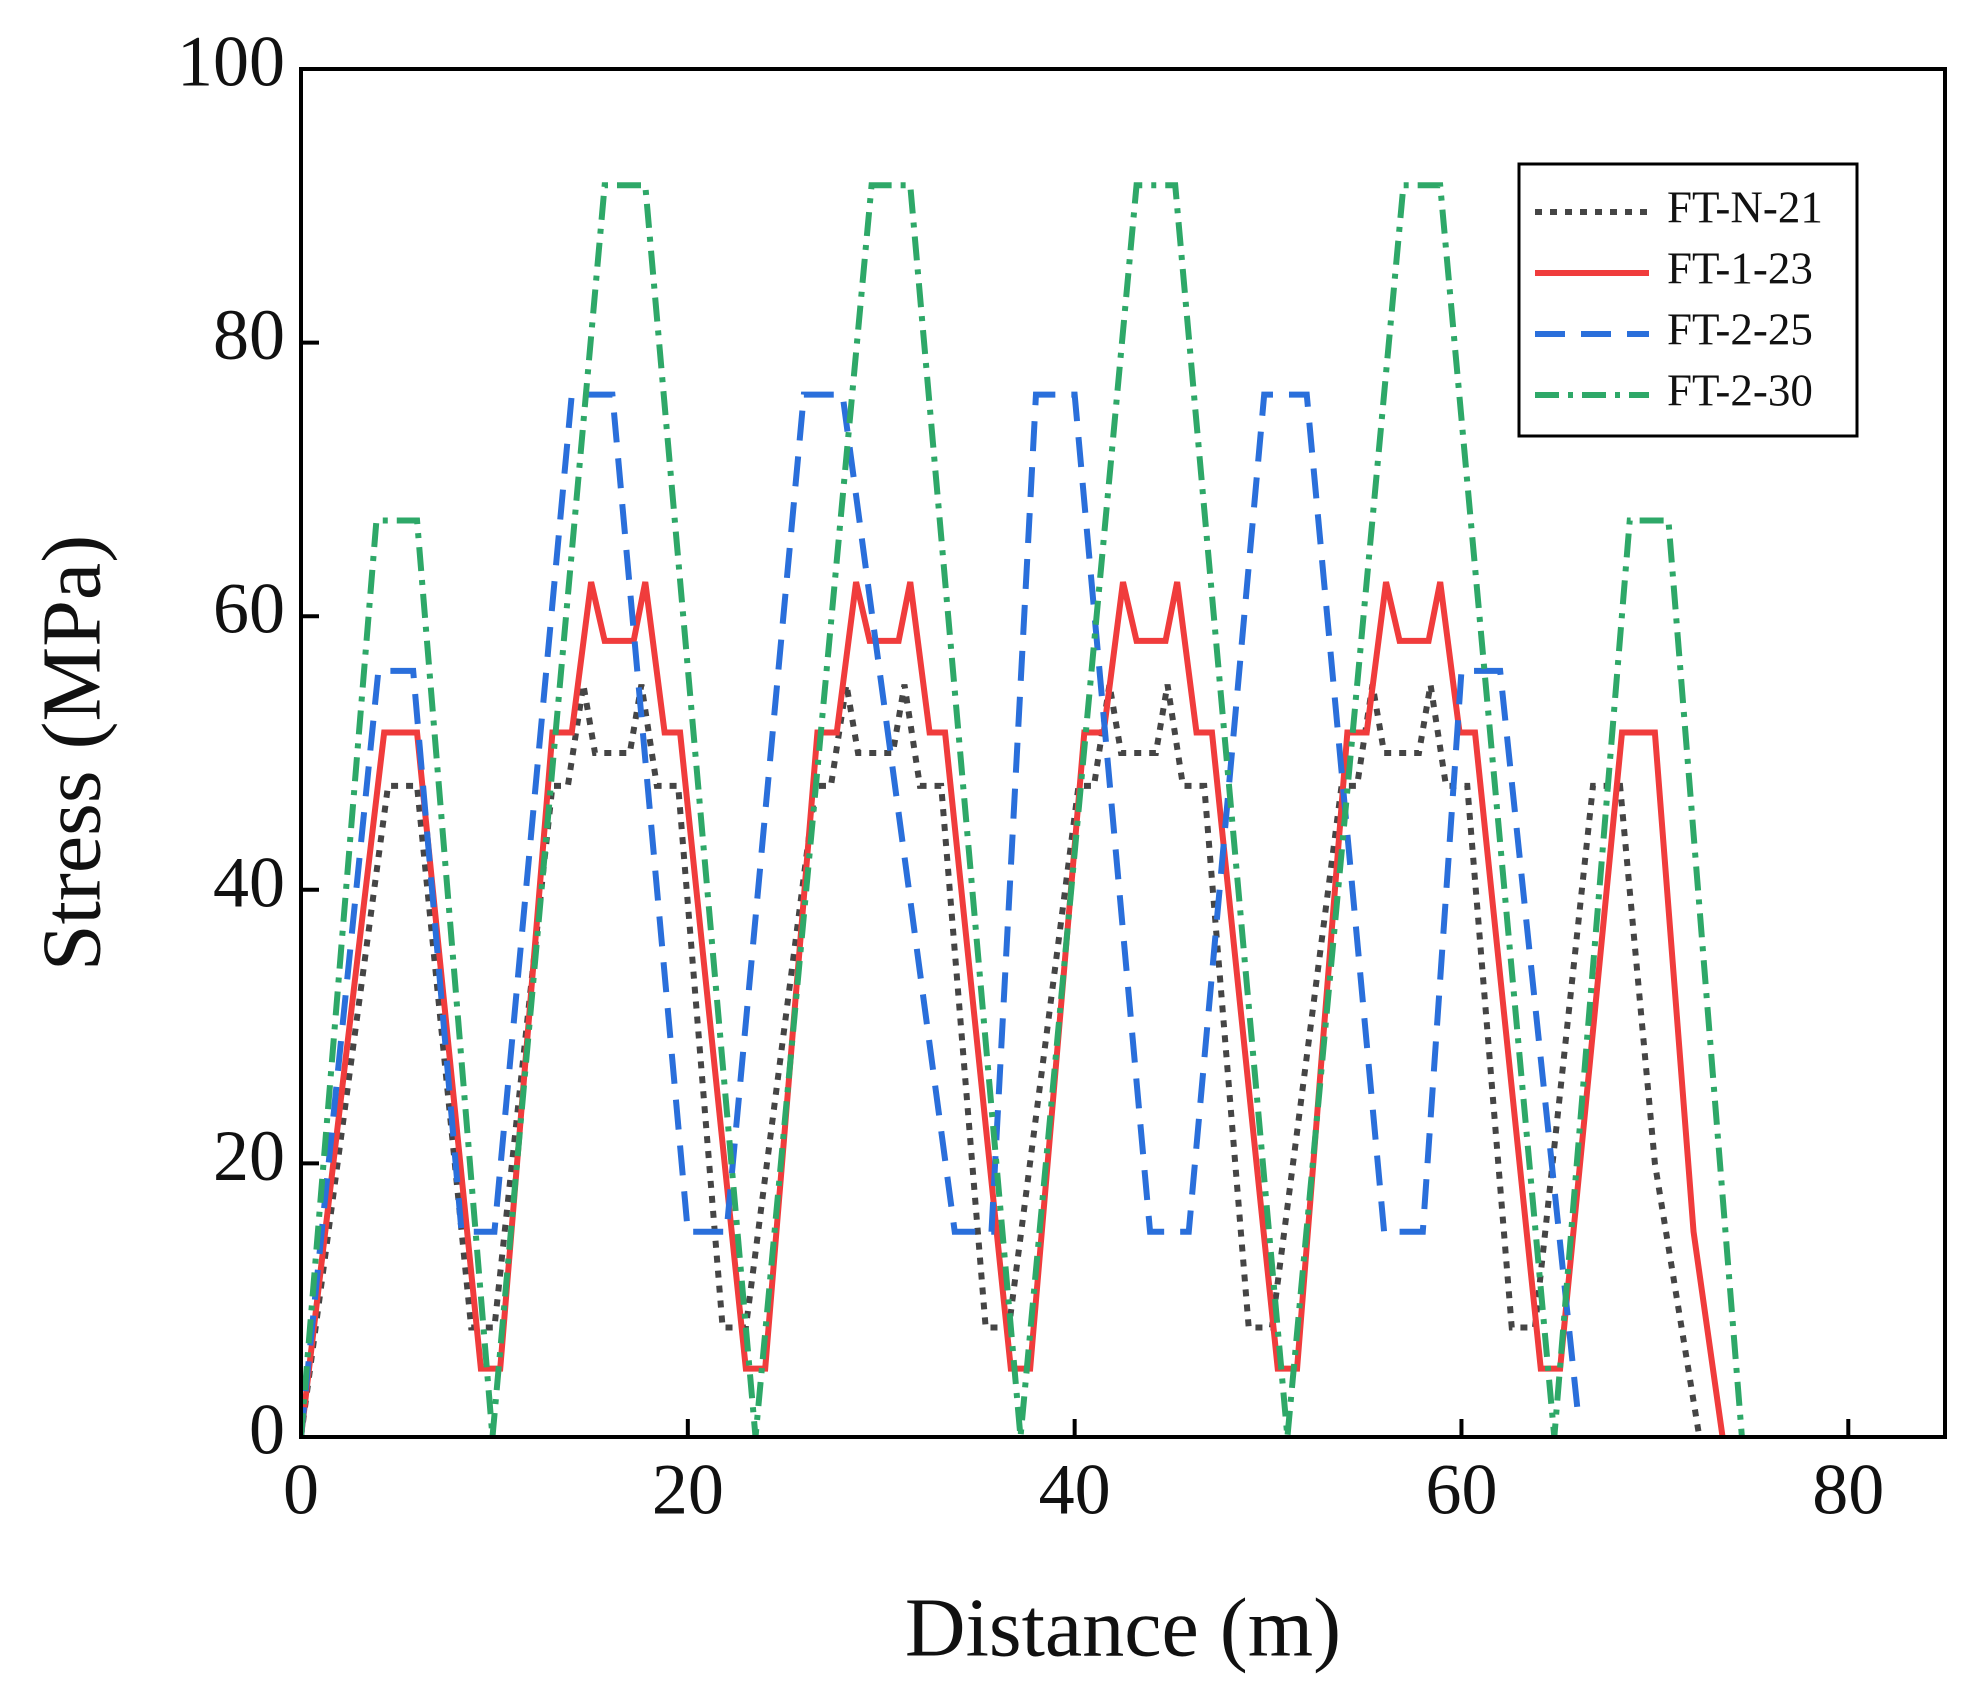 This screenshot has height=1703, width=1971. I want to click on x-tick-label: 80, so click(1848, 1490).